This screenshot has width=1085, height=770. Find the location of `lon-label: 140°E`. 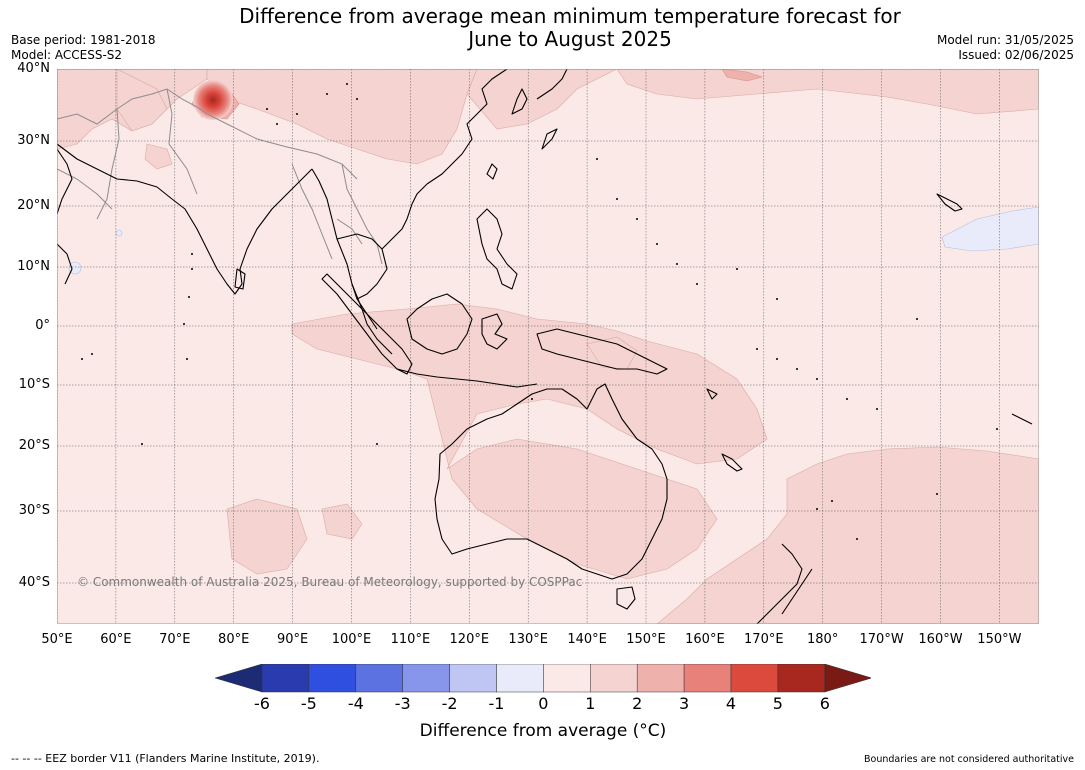

lon-label: 140°E is located at coordinates (587, 639).